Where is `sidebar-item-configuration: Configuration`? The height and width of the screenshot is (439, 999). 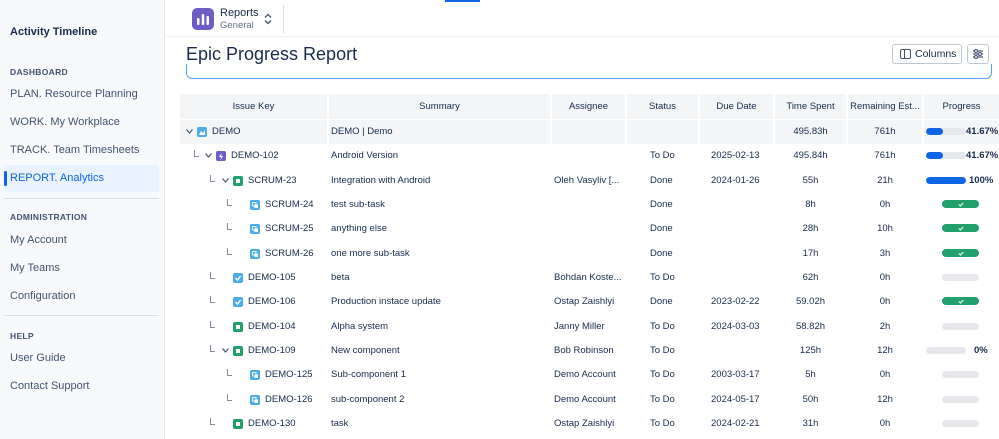
sidebar-item-configuration: Configuration is located at coordinates (43, 296).